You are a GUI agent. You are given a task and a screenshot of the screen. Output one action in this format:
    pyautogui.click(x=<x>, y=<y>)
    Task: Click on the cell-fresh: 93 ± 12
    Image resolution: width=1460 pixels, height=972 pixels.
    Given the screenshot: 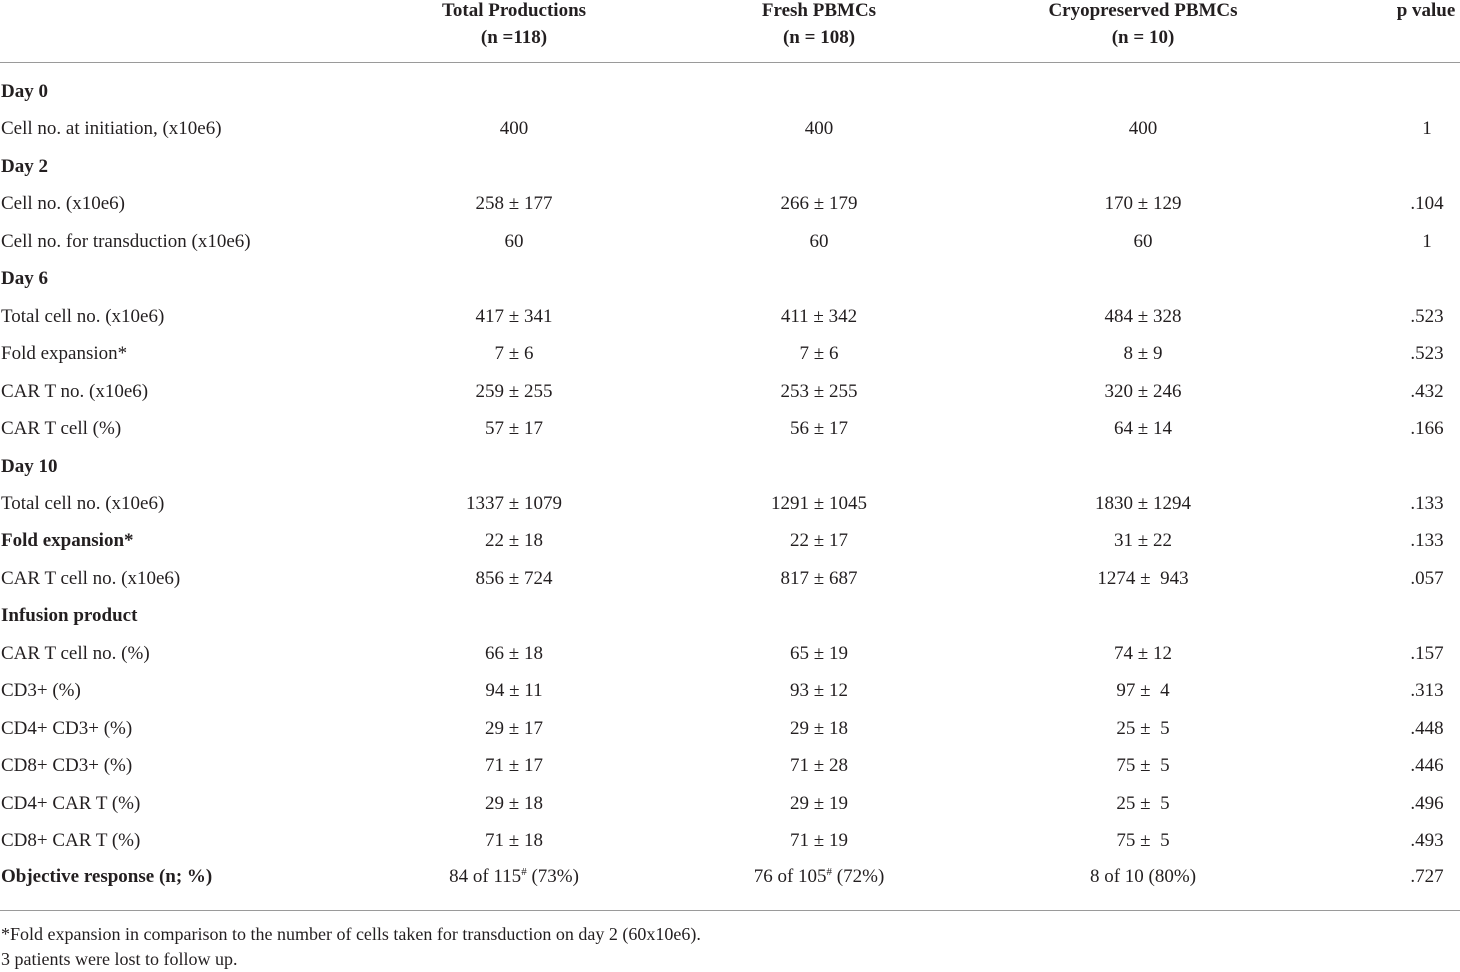 What is the action you would take?
    pyautogui.click(x=819, y=690)
    